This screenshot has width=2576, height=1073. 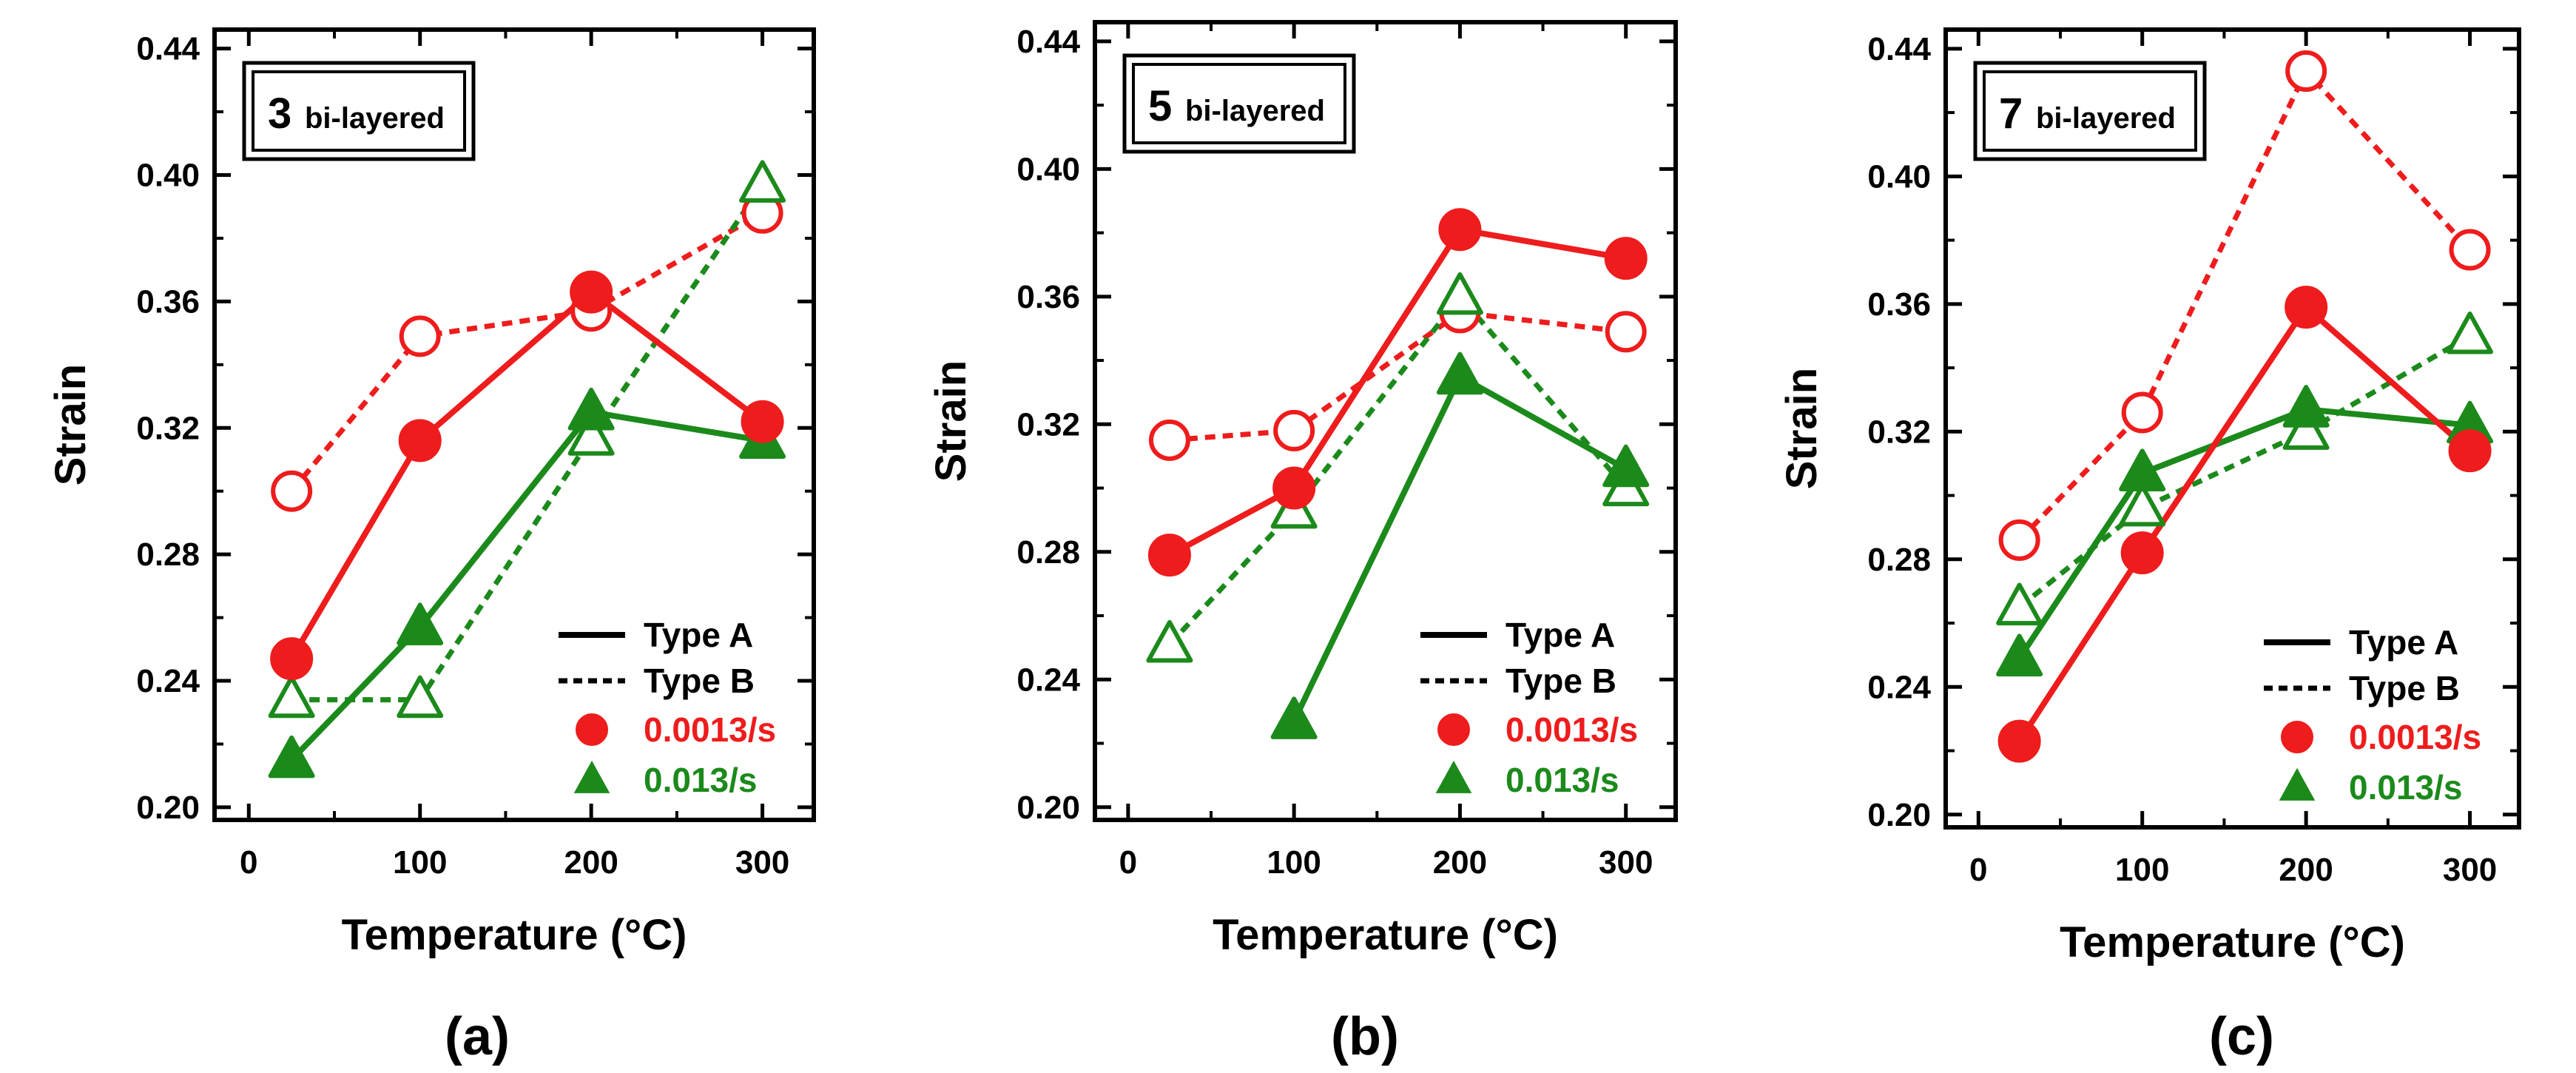 I want to click on panel-caption: (b), so click(x=1365, y=1036).